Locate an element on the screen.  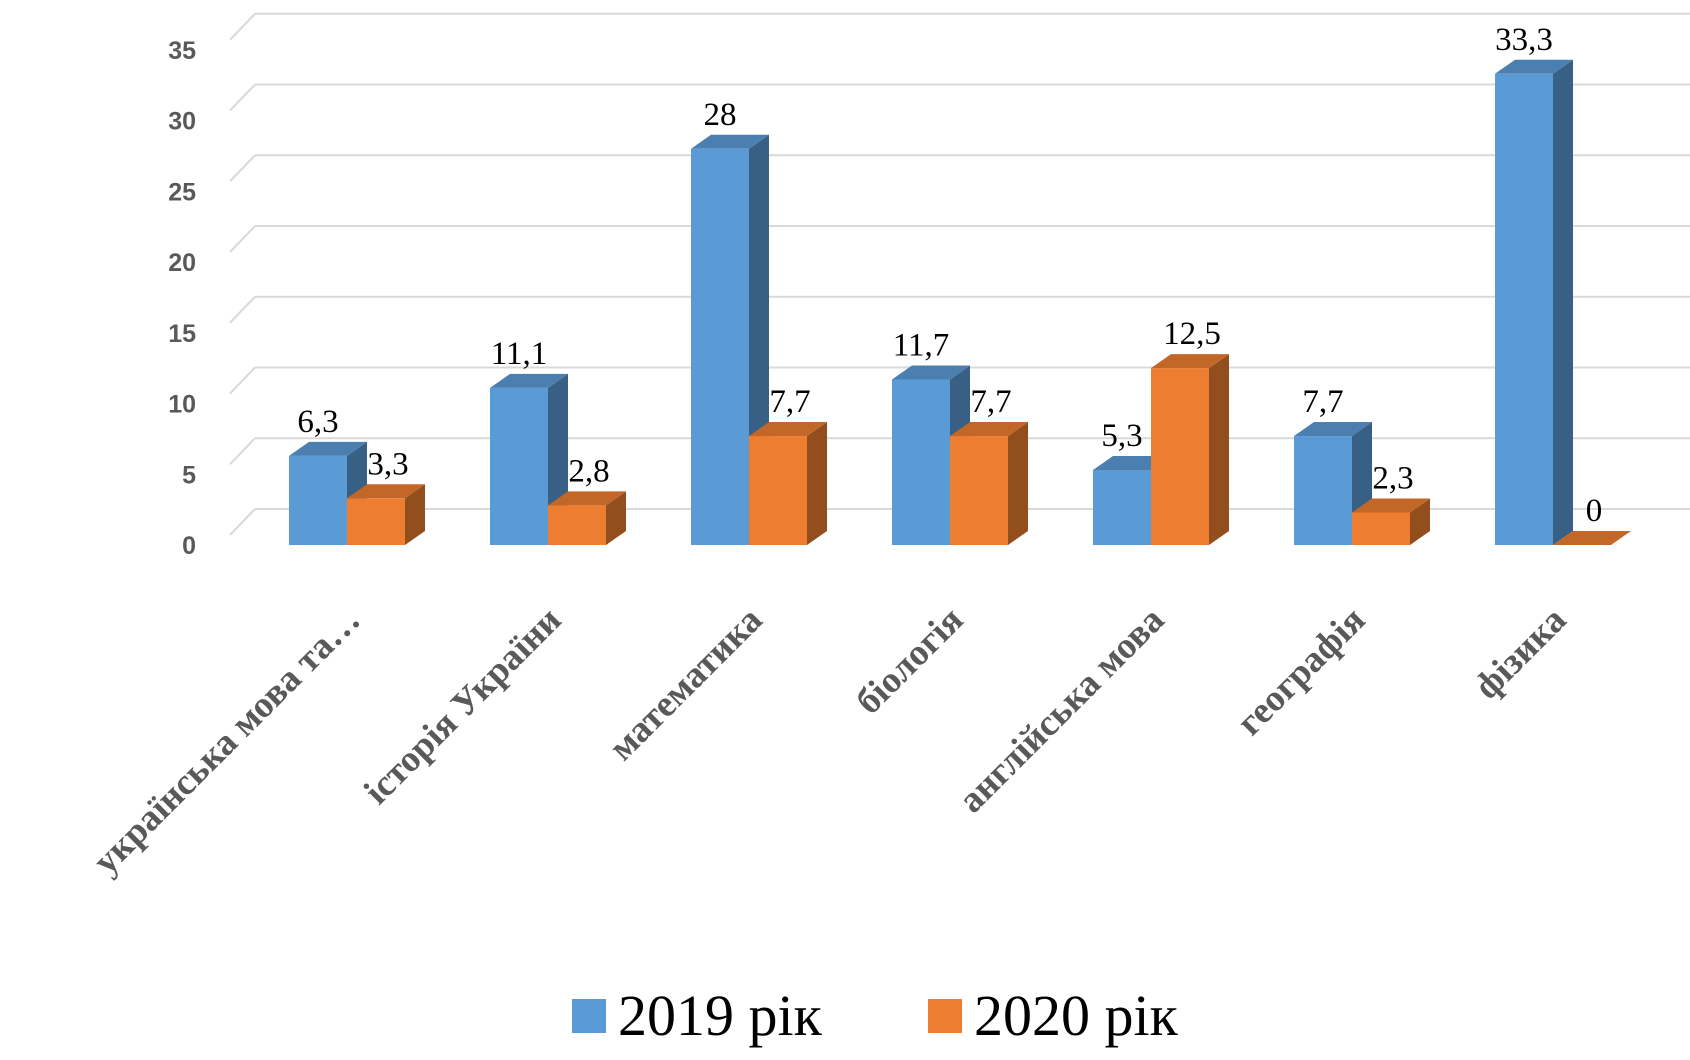
legend-swatch-2019 is located at coordinates (589, 1016).